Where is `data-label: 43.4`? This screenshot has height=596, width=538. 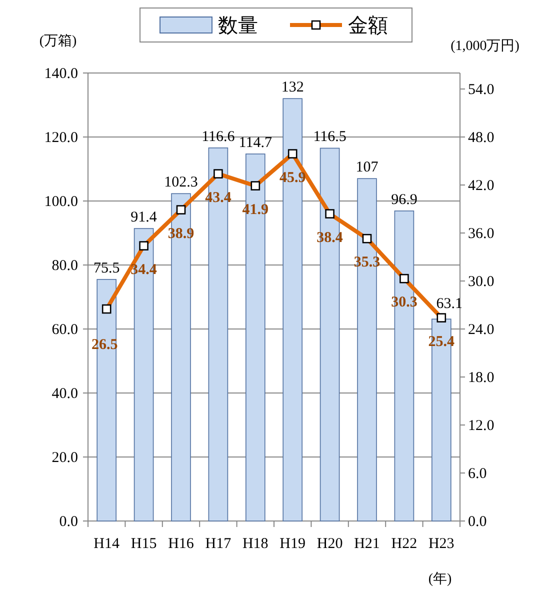
data-label: 43.4 is located at coordinates (218, 198).